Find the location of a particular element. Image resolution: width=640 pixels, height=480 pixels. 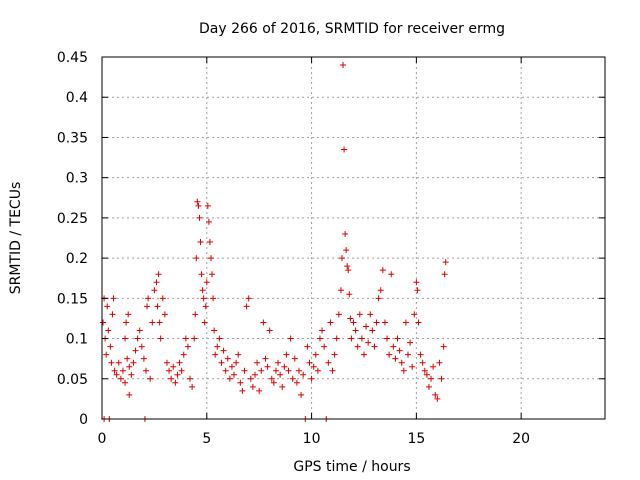

x-tick-label: 20 is located at coordinates (521, 439).